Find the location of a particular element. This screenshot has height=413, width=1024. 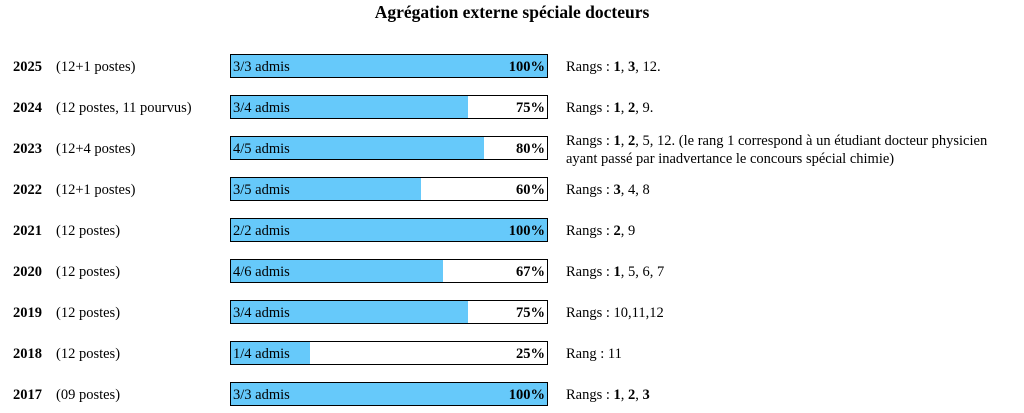

year-label: 2019 is located at coordinates (27, 313).